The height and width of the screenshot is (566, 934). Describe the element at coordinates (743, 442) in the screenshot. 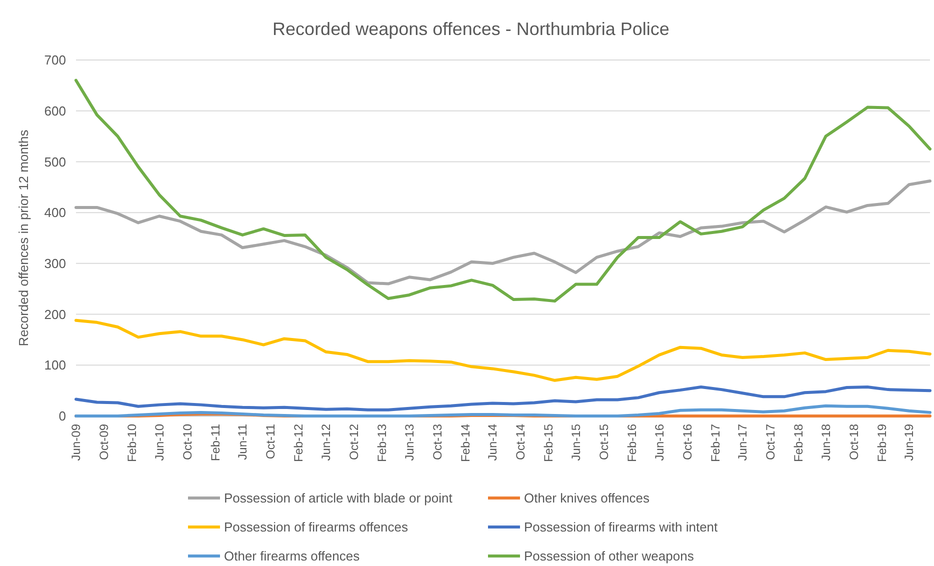

I see `x-tick-label: Jun-17` at that location.